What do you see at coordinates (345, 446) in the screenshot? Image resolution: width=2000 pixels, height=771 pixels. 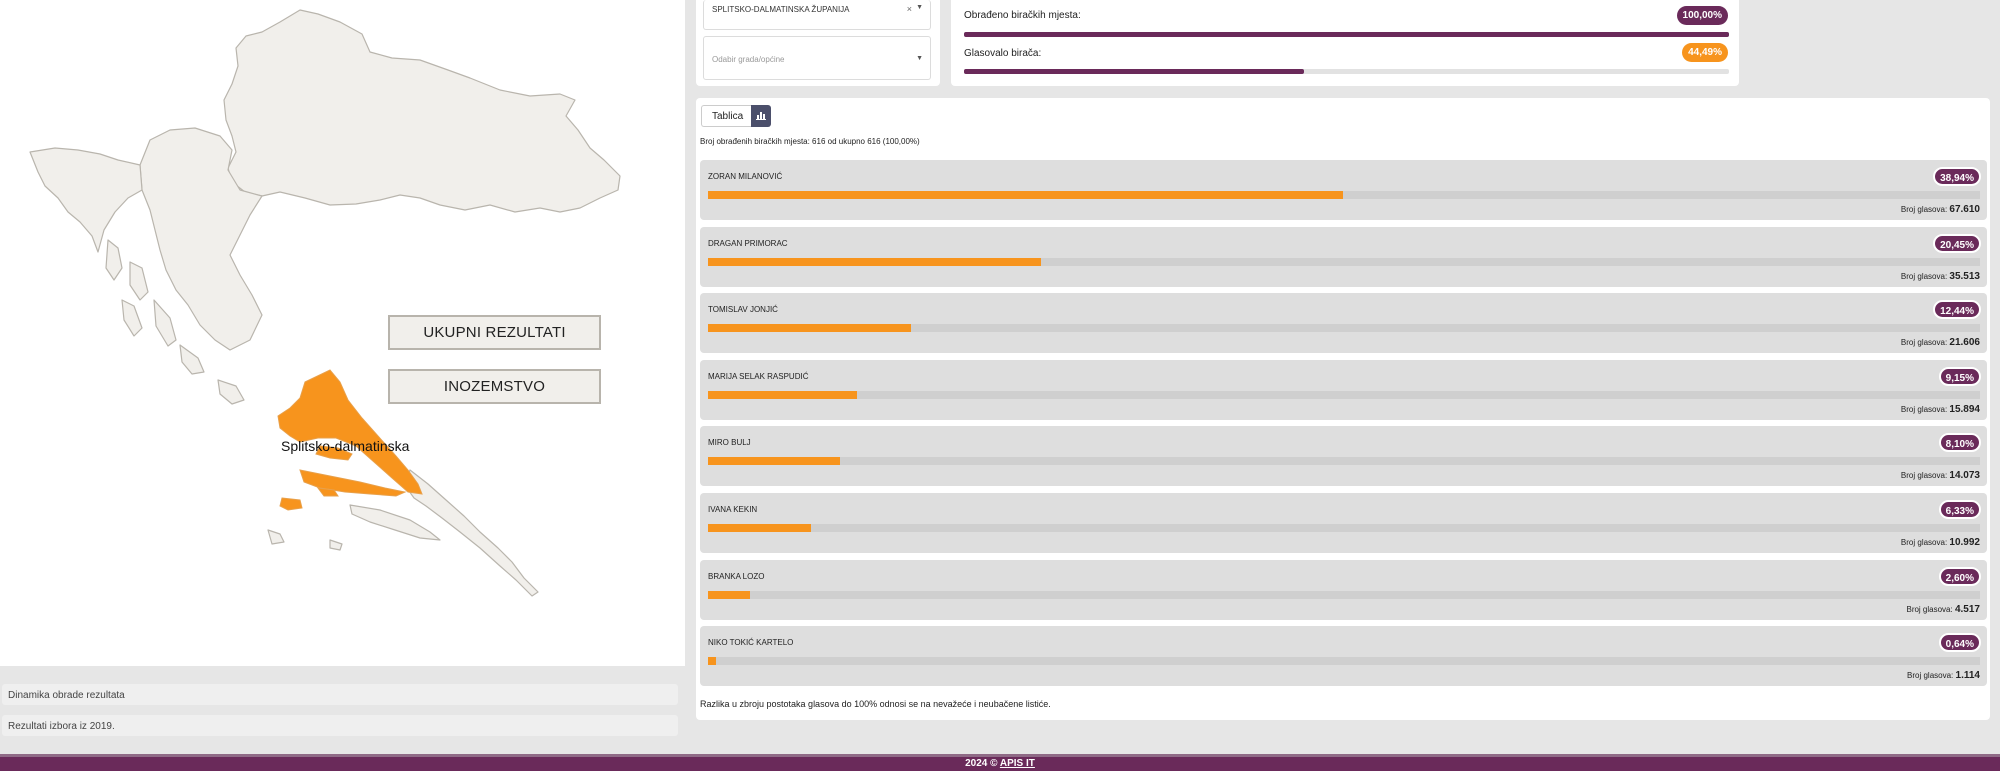 I see `region-label: Splitsko-dalmatinska` at bounding box center [345, 446].